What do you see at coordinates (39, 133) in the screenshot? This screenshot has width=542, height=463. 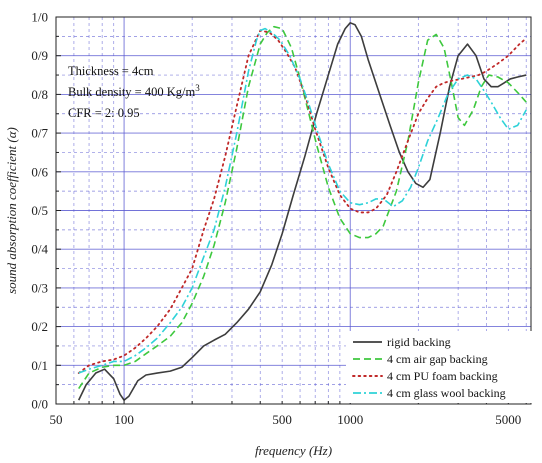 I see `y-tick-label: 0/7` at bounding box center [39, 133].